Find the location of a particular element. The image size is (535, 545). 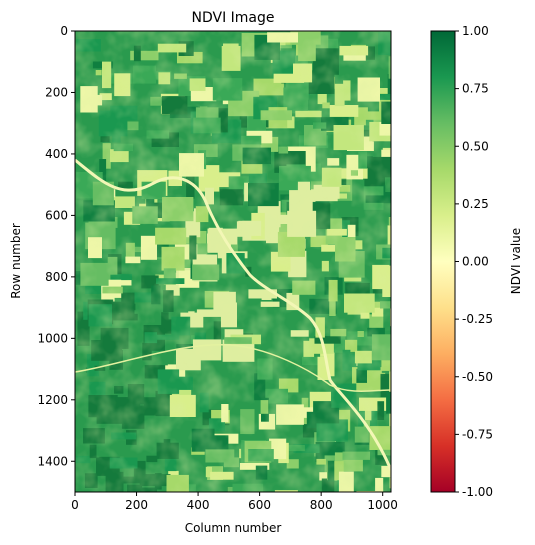

y-axis-label: Row number is located at coordinates (16, 261).